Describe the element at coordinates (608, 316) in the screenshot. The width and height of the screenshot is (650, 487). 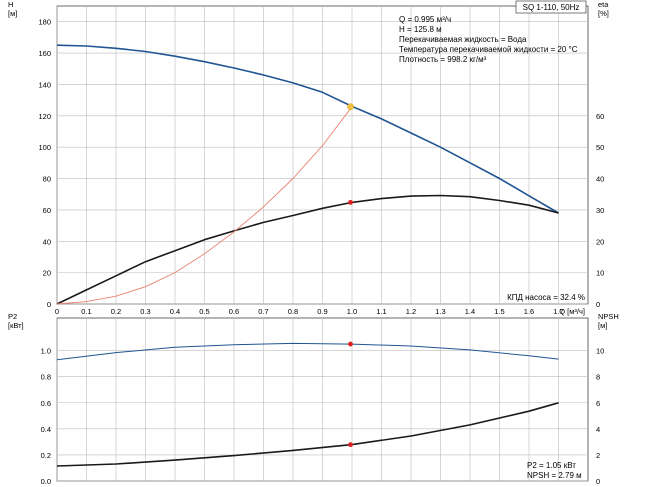
I see `y-right-axis-title: NPSH` at that location.